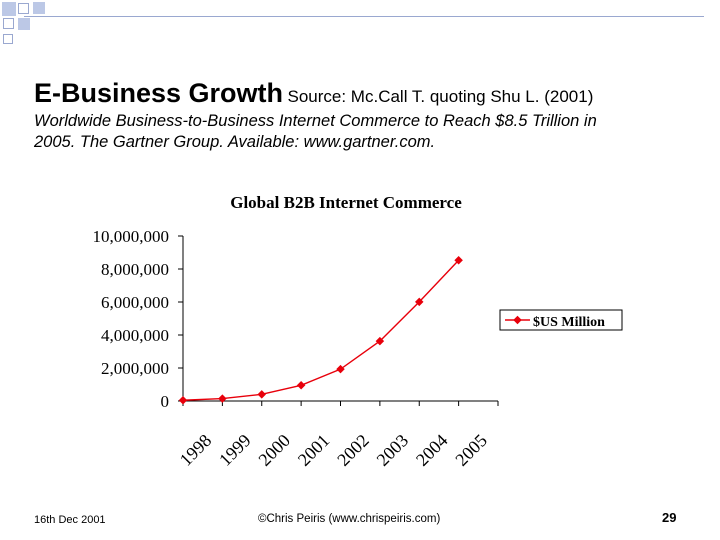 Image resolution: width=720 pixels, height=540 pixels. Describe the element at coordinates (669, 517) in the screenshot. I see `page-number: 29` at that location.